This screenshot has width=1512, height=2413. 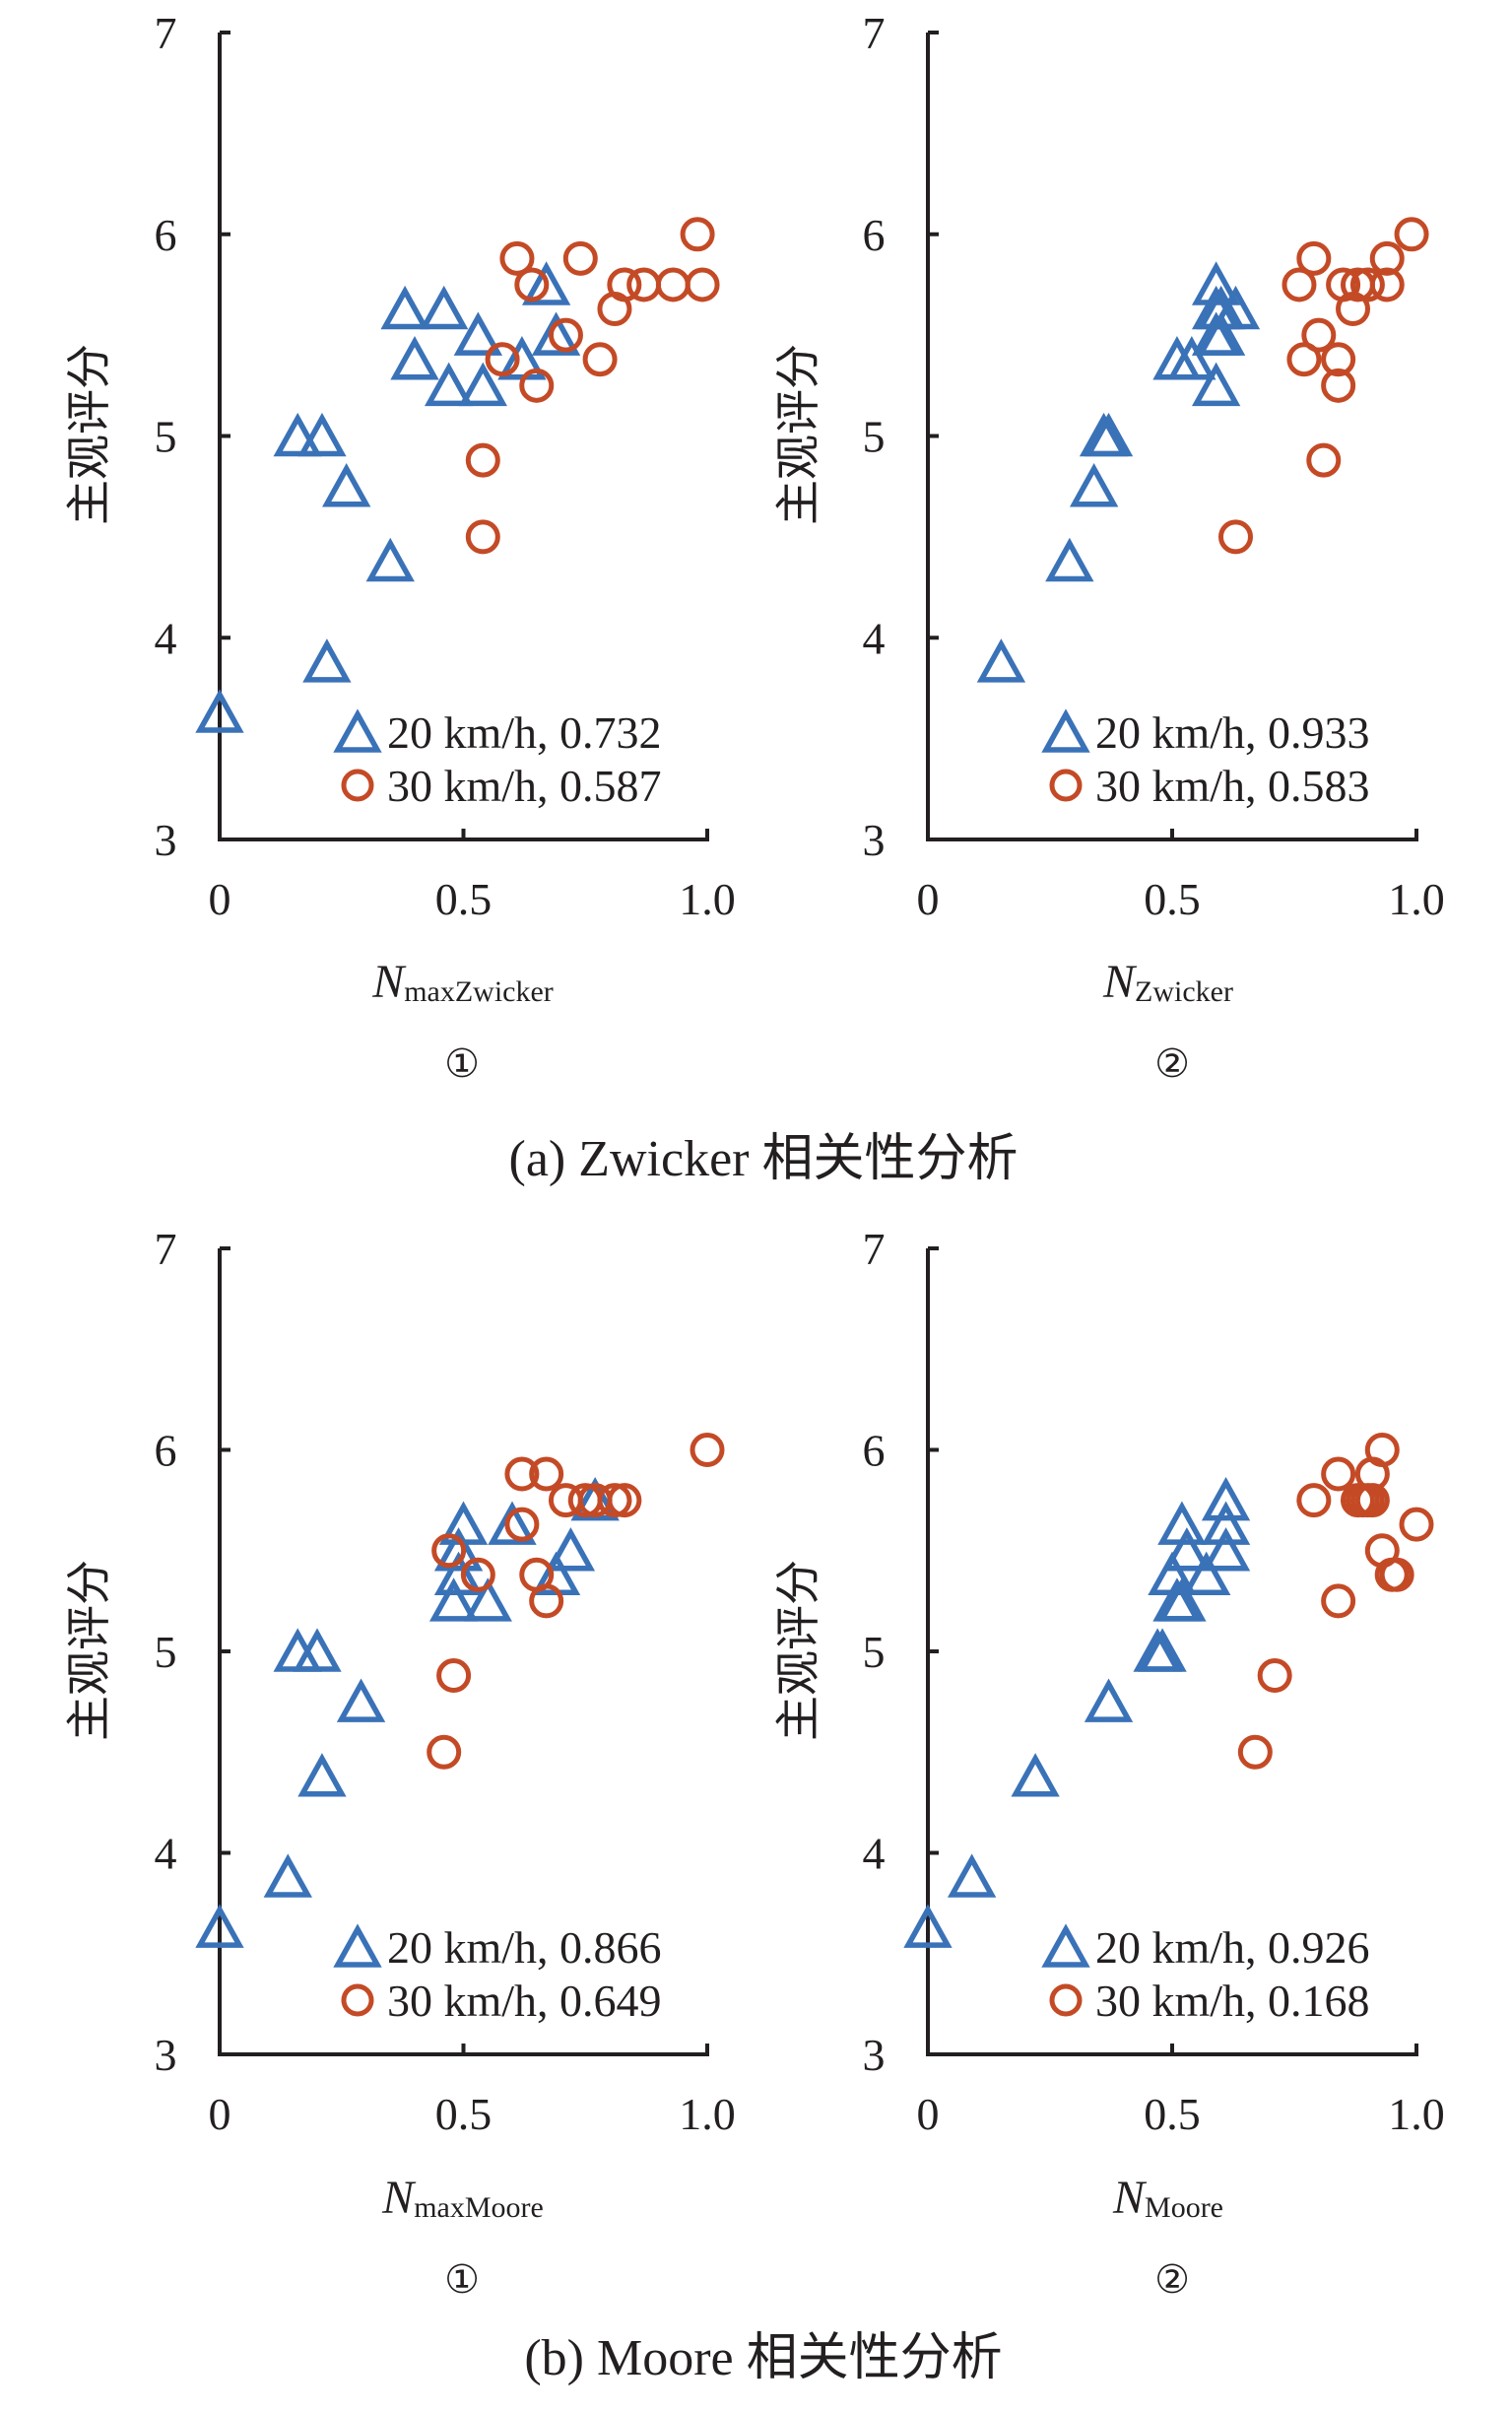 What do you see at coordinates (479, 991) in the screenshot?
I see `x-axis-label-subscript: maxZwicker` at bounding box center [479, 991].